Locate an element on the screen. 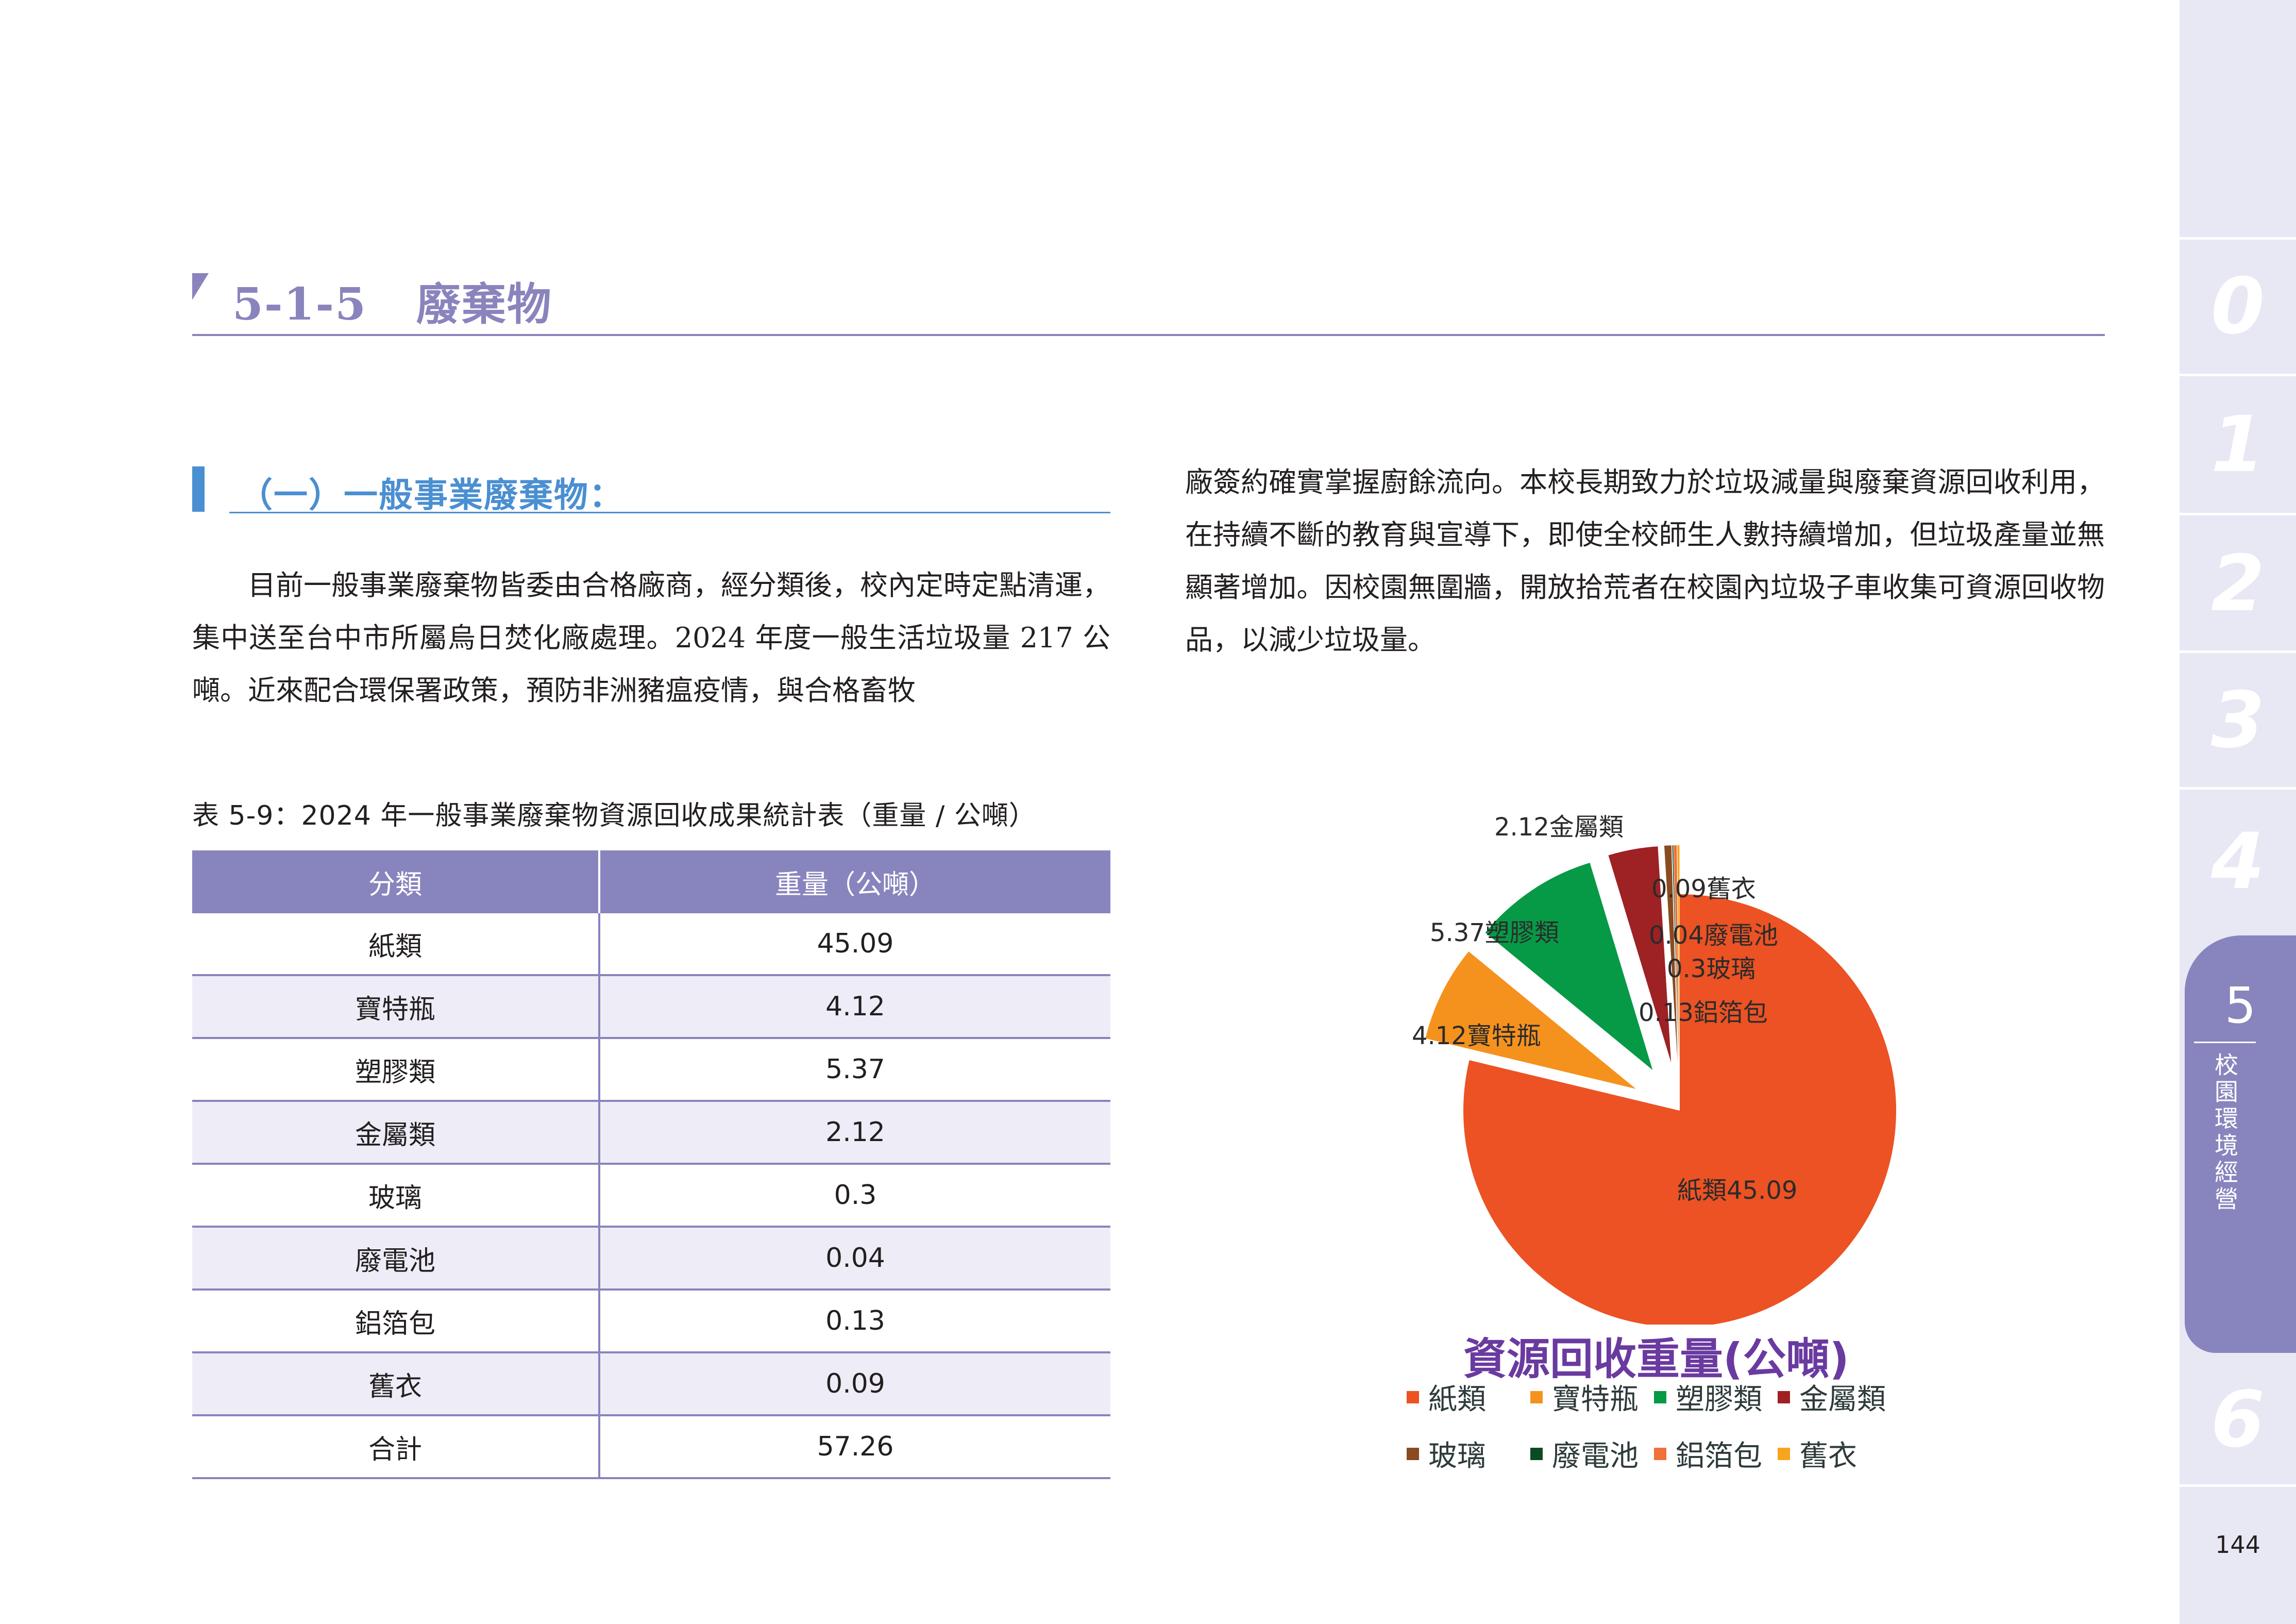  chapter-number: 2 is located at coordinates (2237, 584).